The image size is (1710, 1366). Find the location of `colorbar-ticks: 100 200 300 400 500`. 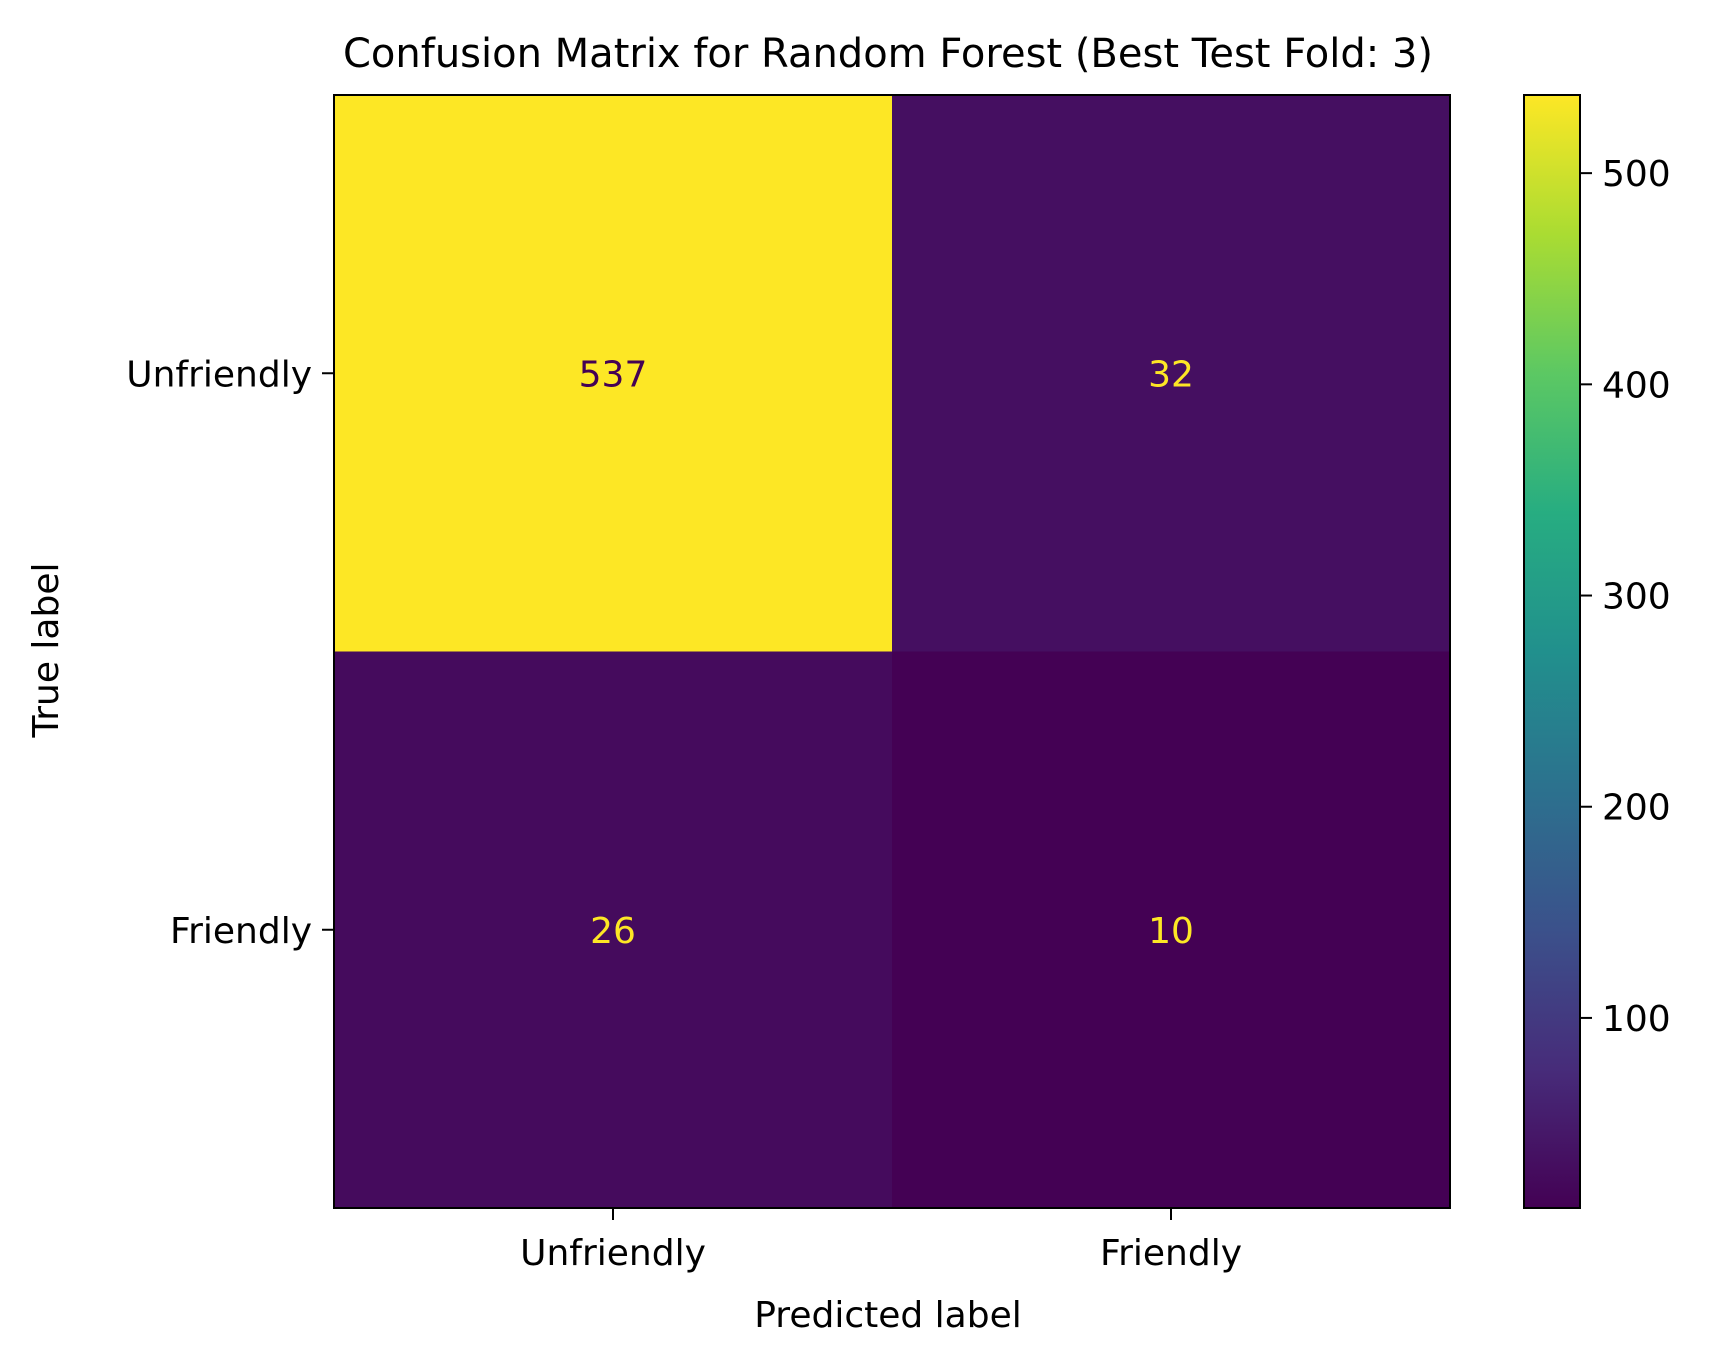

colorbar-ticks: 100 200 300 400 500 is located at coordinates (1625, 597).